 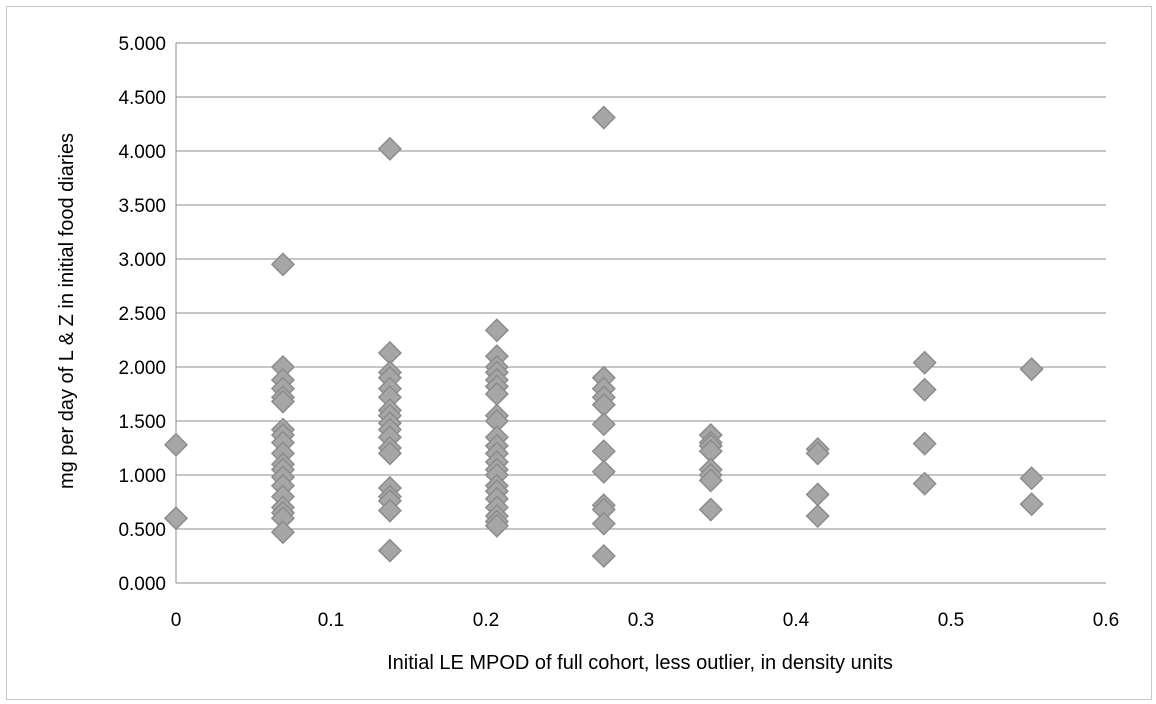 What do you see at coordinates (142, 422) in the screenshot?
I see `y-tick-label: 1.500` at bounding box center [142, 422].